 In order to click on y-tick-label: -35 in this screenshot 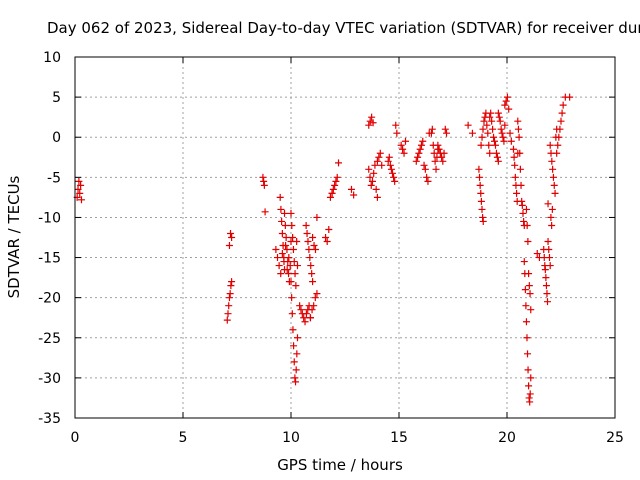, I will do `click(49, 419)`.